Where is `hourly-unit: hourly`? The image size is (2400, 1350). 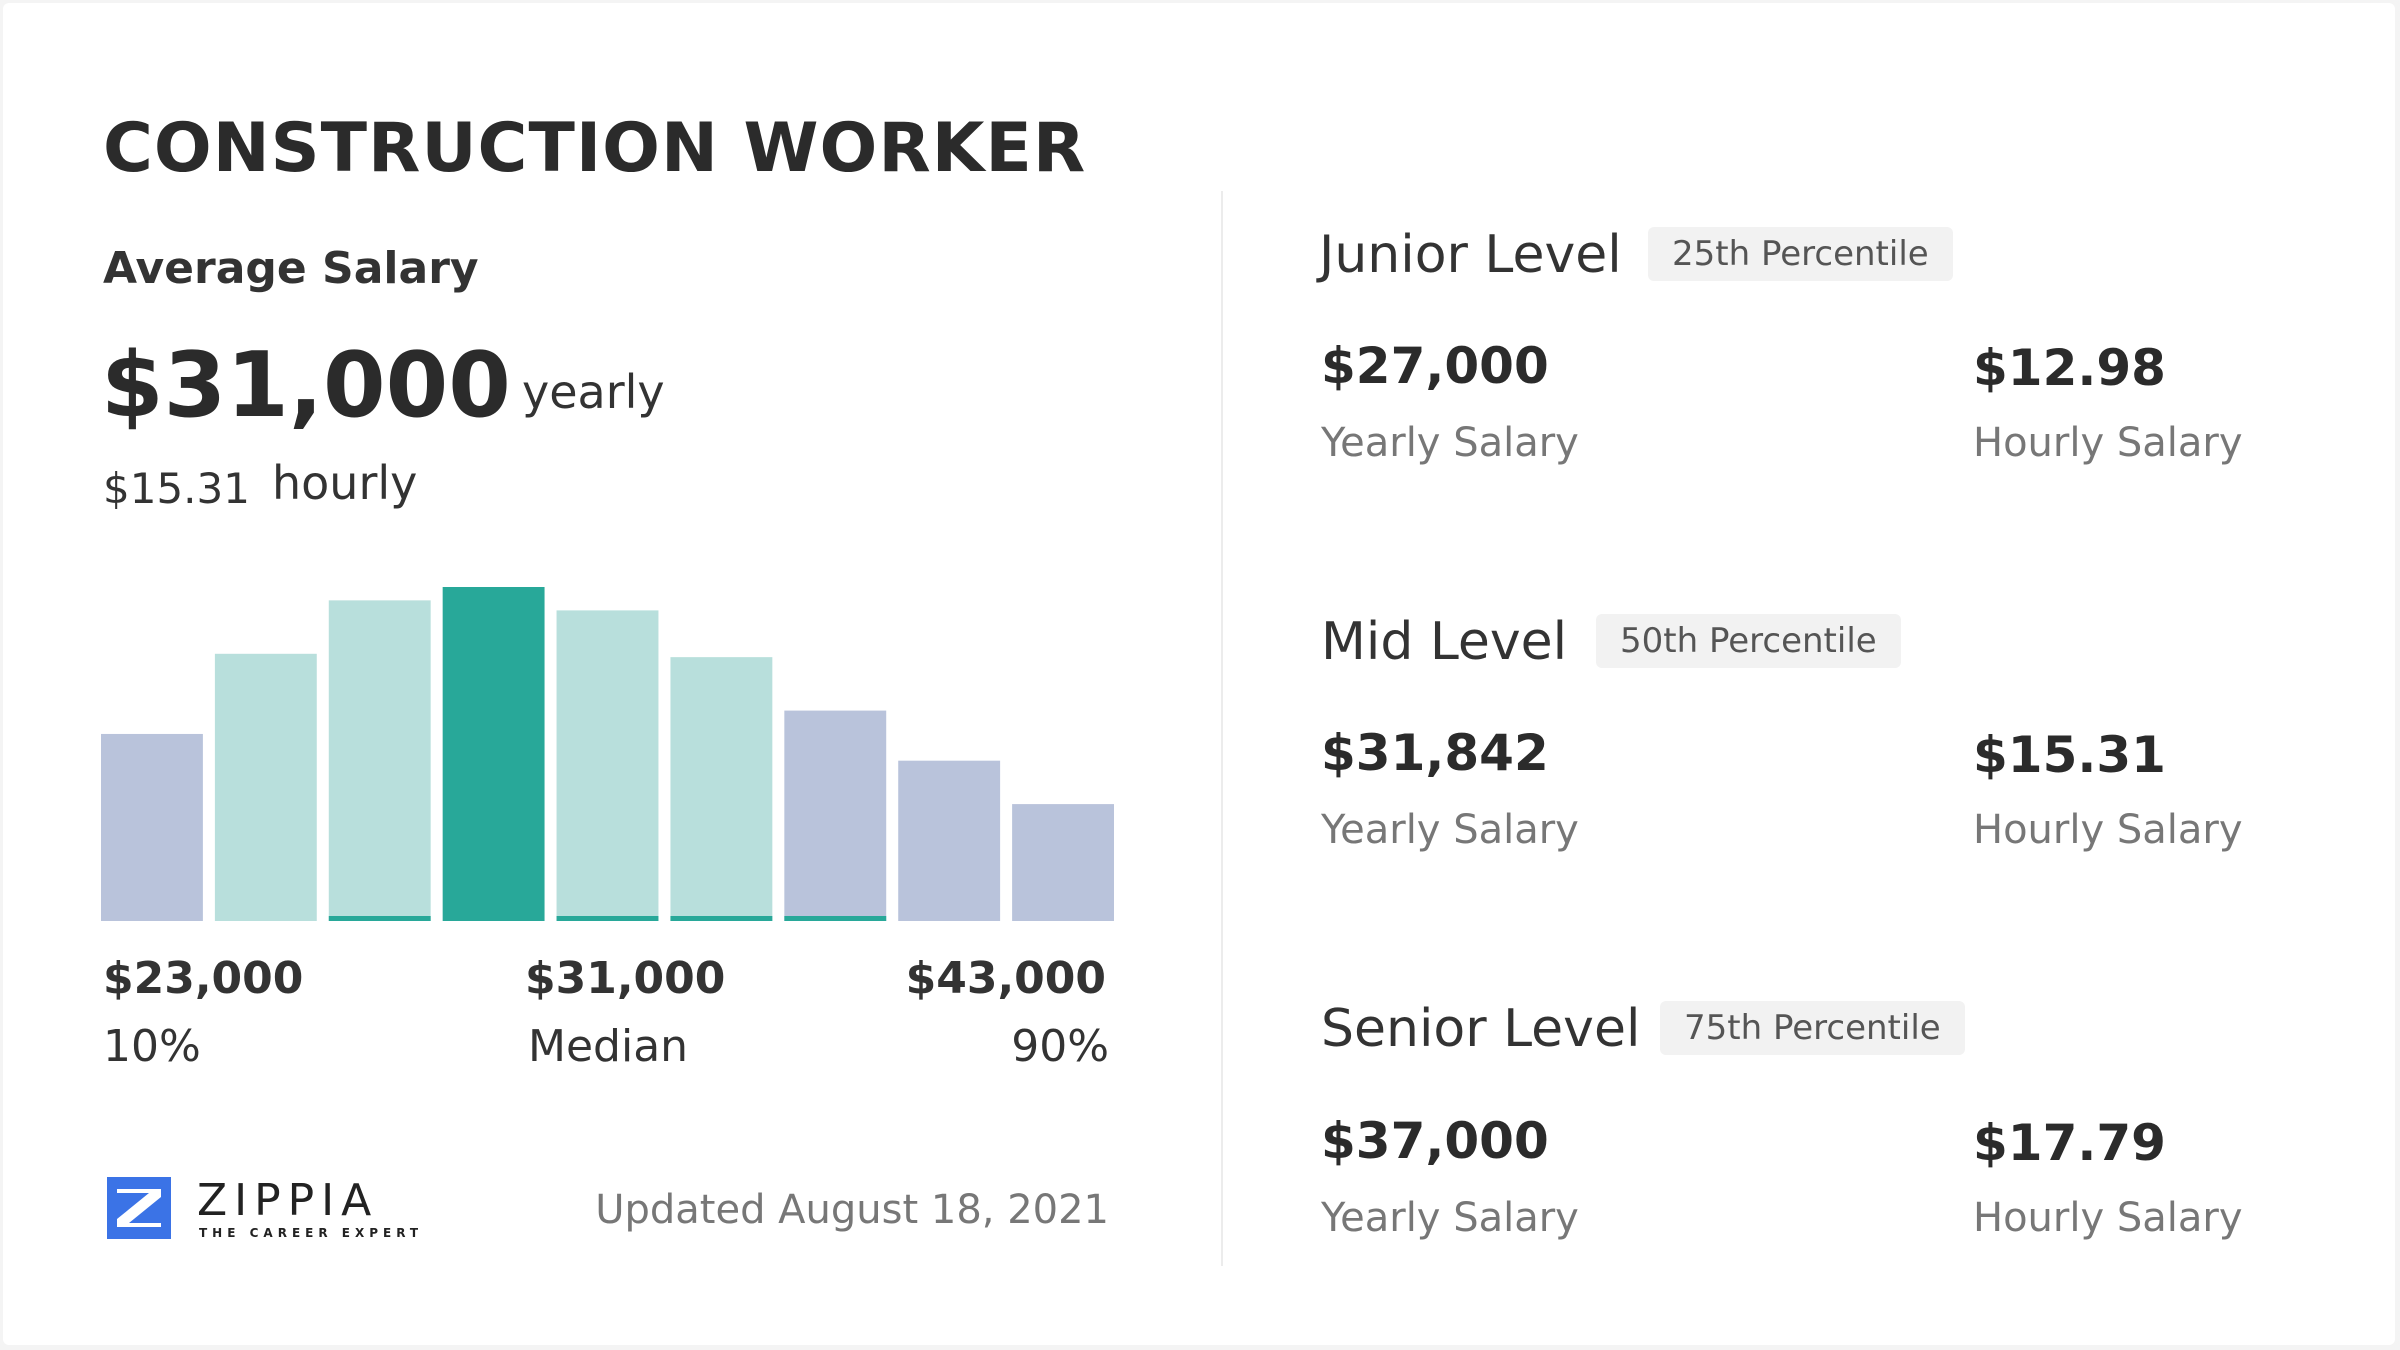
hourly-unit: hourly is located at coordinates (345, 483).